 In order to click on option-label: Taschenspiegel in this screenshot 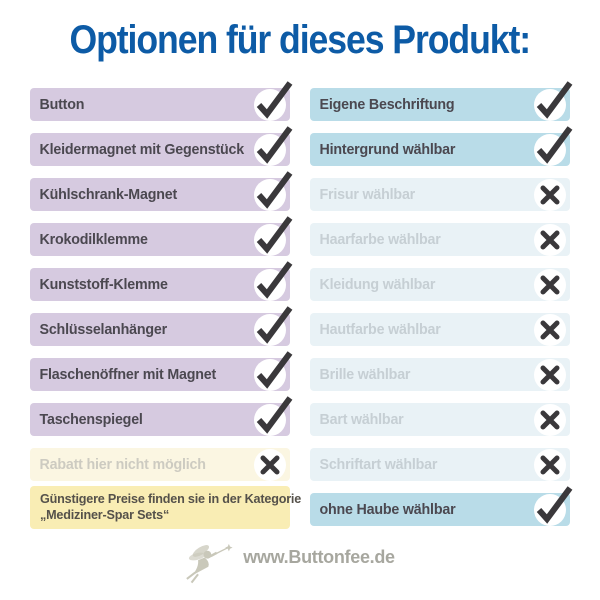, I will do `click(91, 419)`.